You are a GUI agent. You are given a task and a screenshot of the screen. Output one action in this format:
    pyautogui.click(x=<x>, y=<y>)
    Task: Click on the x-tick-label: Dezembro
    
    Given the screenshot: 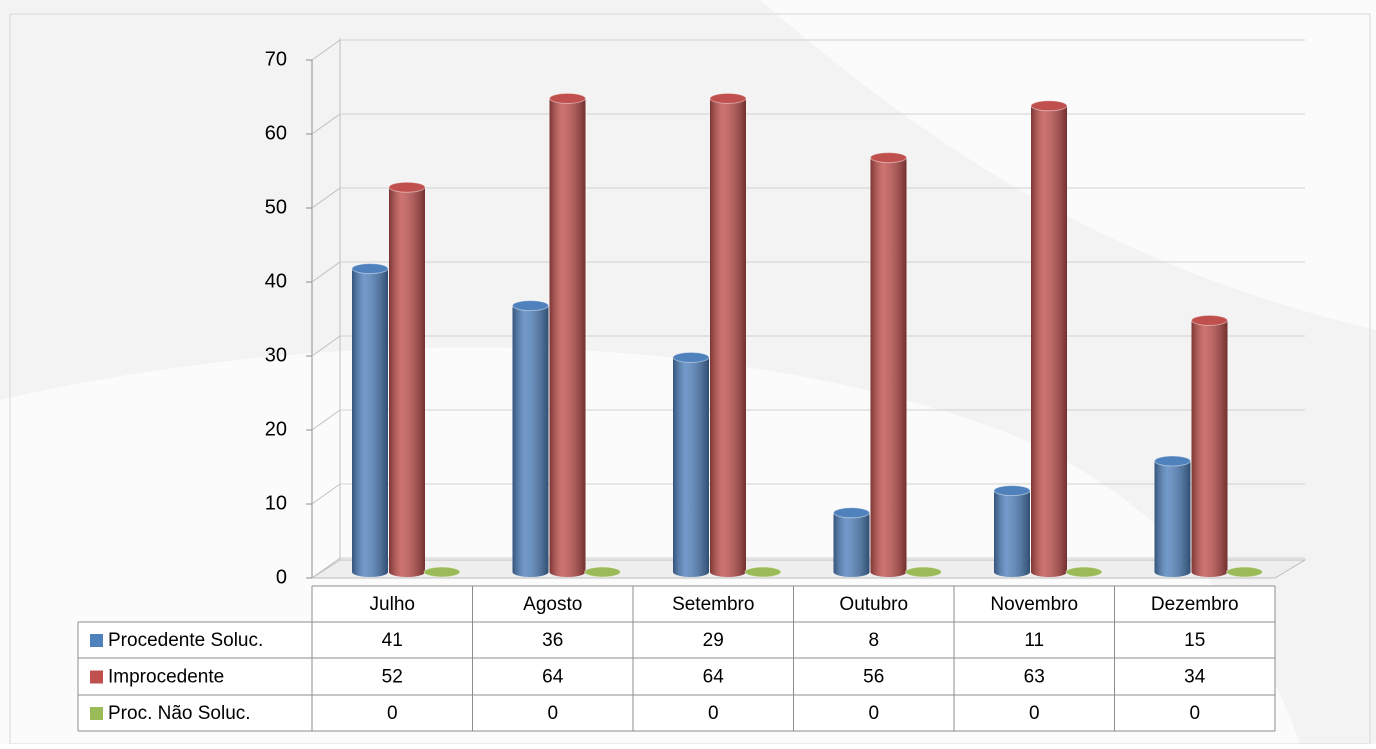 What is the action you would take?
    pyautogui.click(x=1195, y=604)
    